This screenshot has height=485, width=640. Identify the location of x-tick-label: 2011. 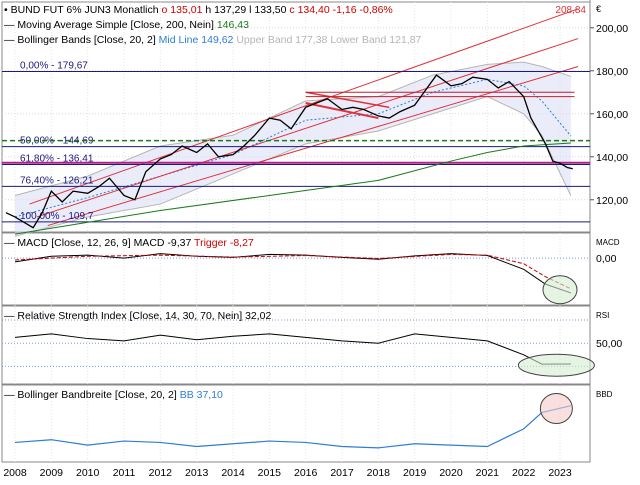
(124, 473).